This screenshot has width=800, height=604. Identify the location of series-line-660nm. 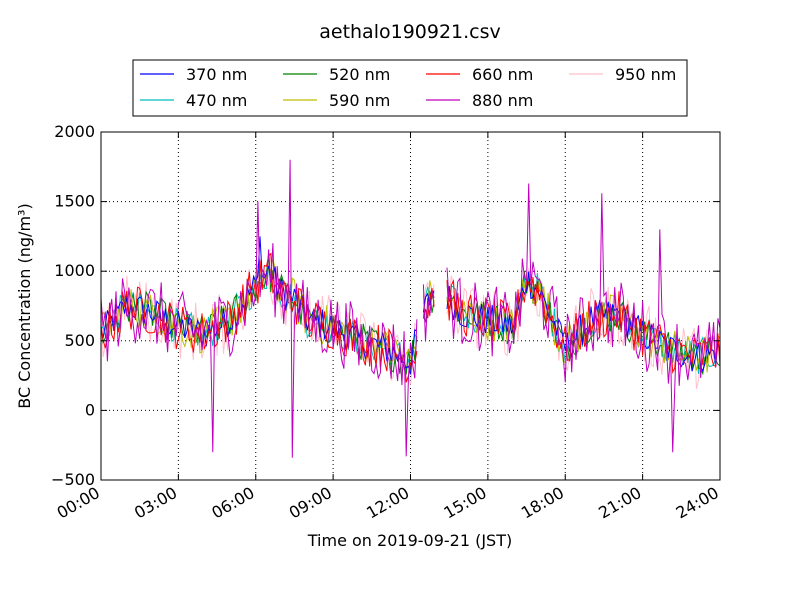
(259, 317).